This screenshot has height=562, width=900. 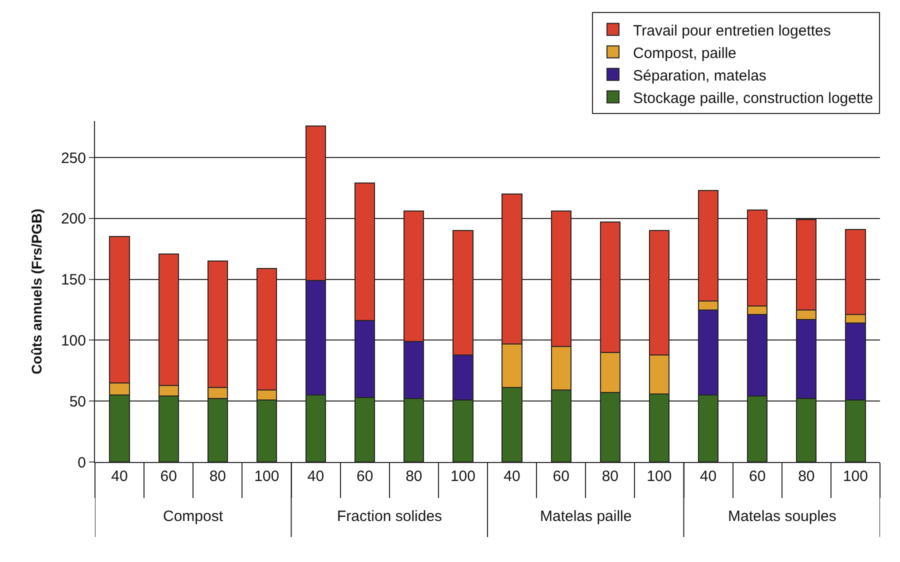 I want to click on legend-label: Compost, paille, so click(x=684, y=53).